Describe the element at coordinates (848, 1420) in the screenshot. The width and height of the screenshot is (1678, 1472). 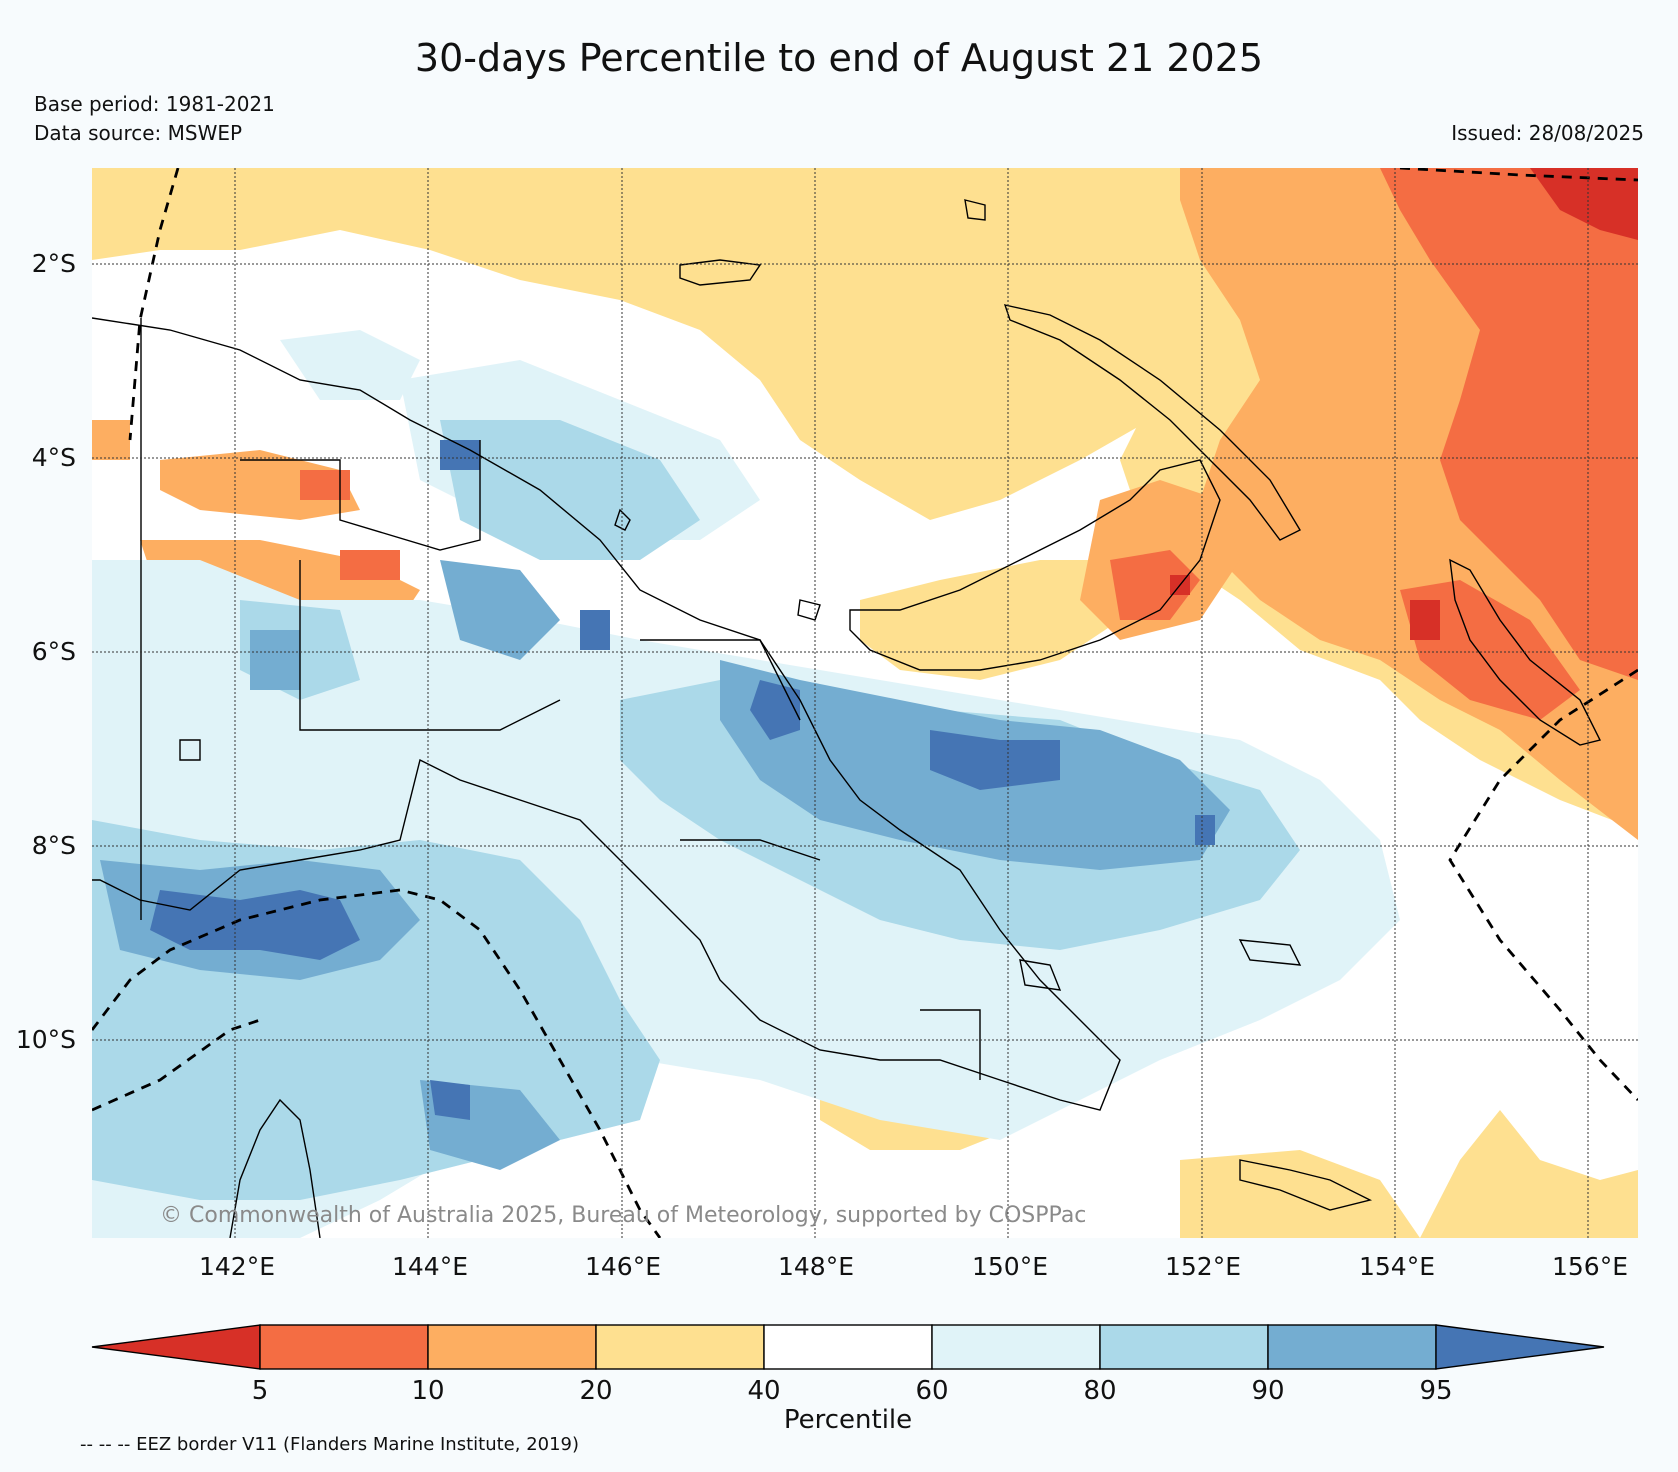
I see `colorbar-label: Percentile` at that location.